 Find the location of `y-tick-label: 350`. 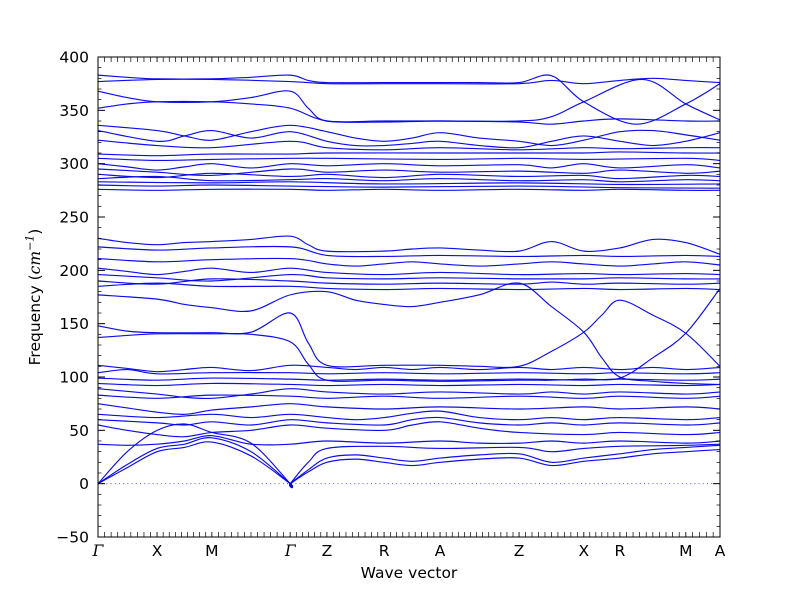

y-tick-label: 350 is located at coordinates (74, 111).